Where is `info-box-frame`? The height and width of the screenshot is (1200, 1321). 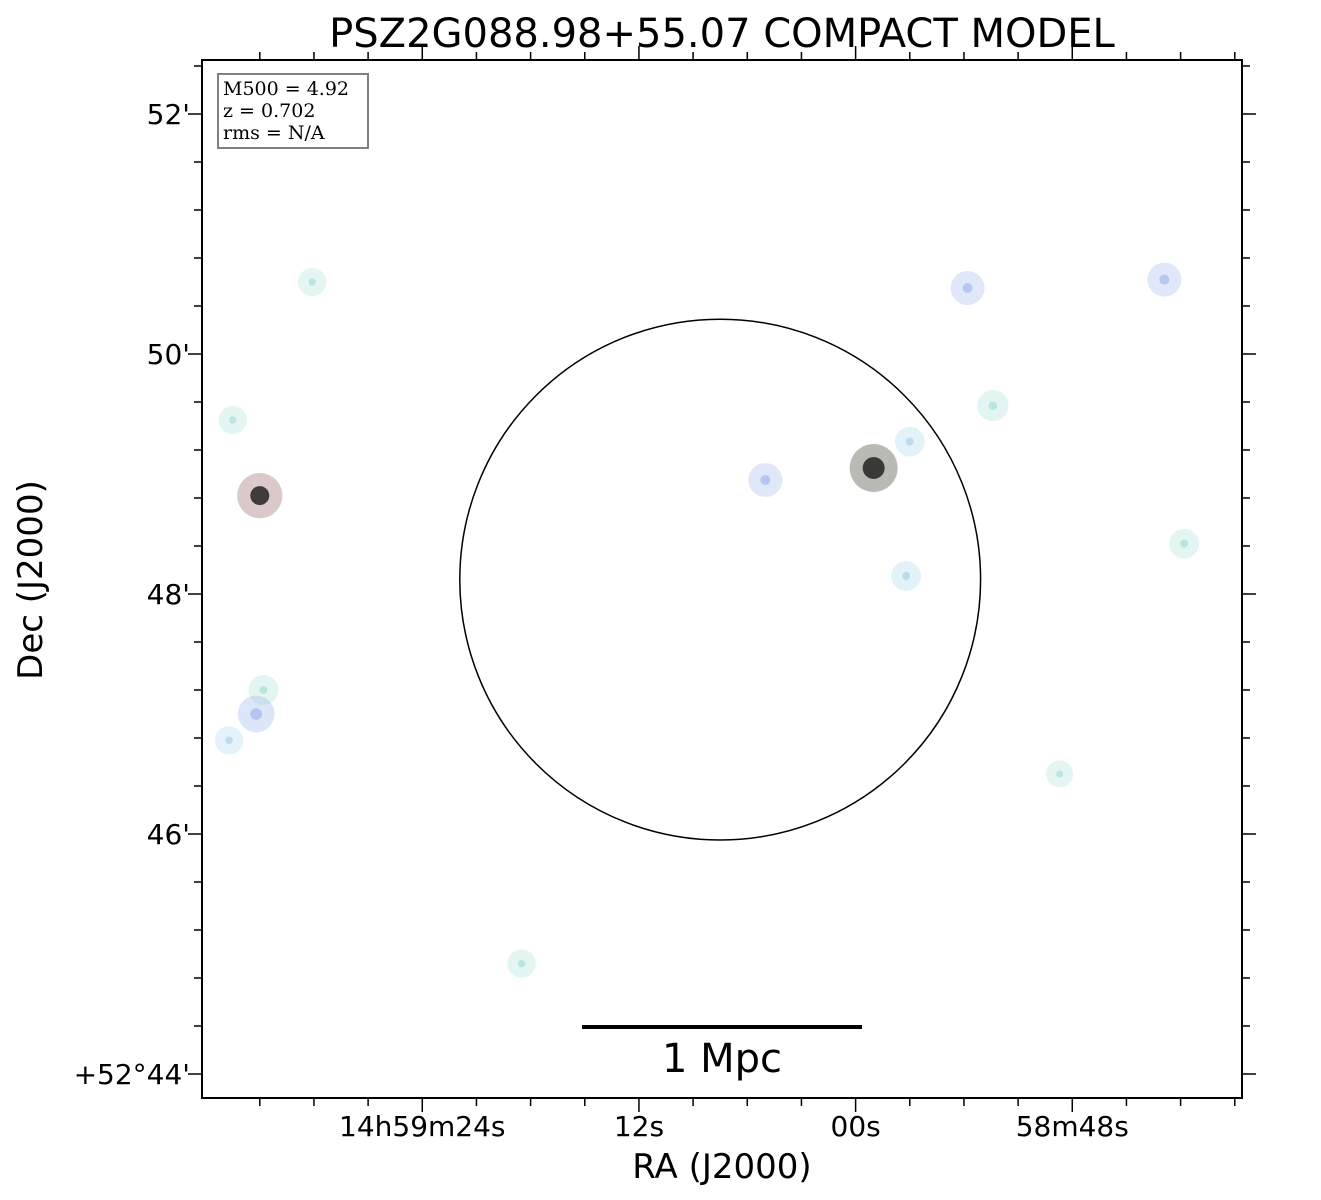 info-box-frame is located at coordinates (293, 111).